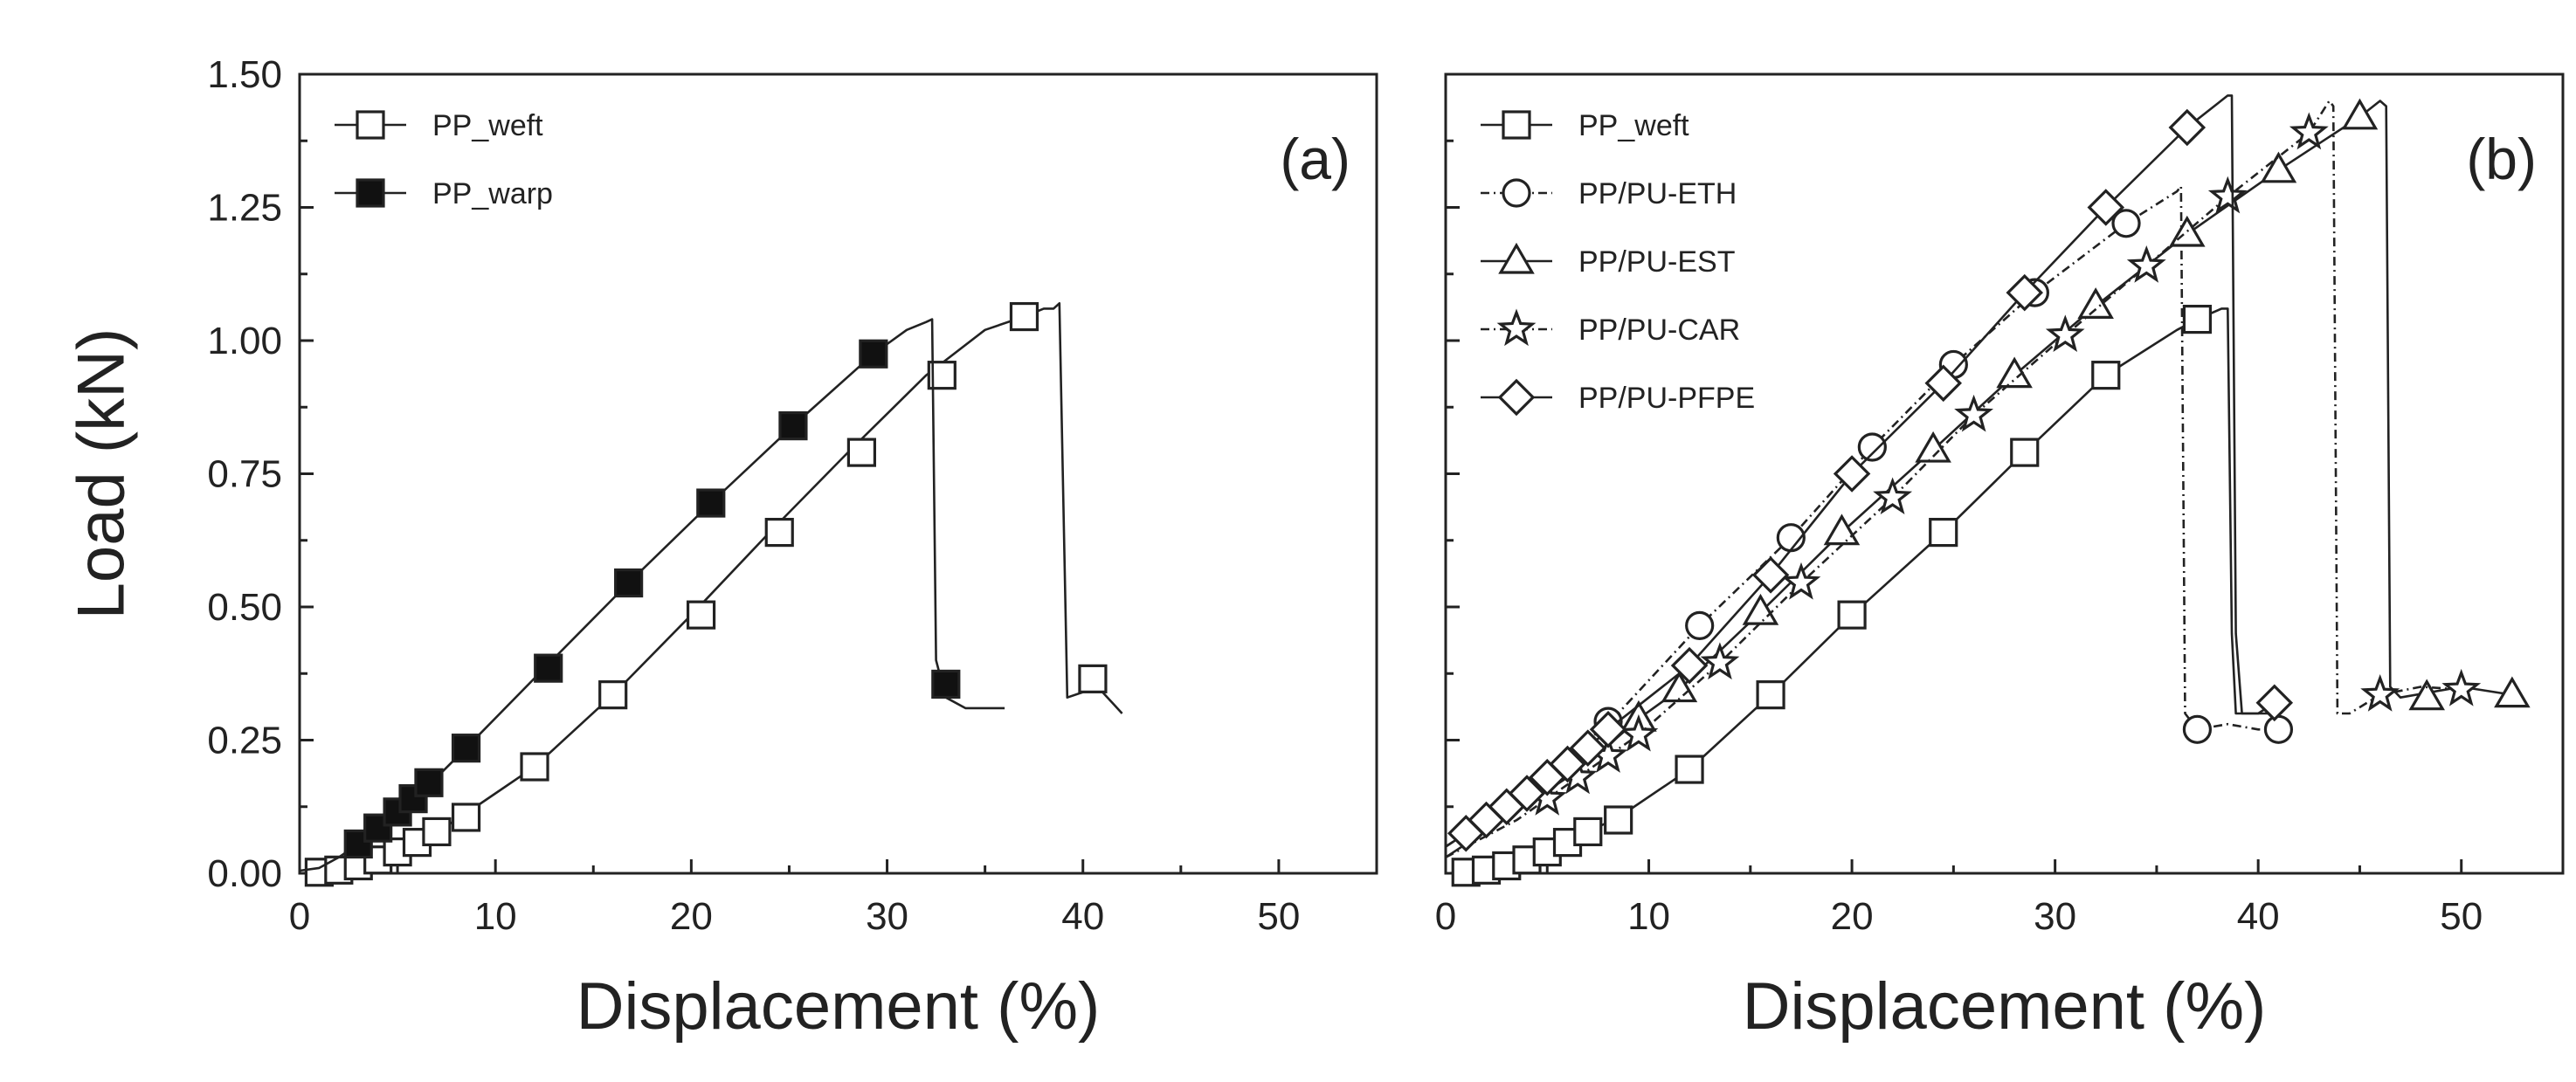 This screenshot has width=2576, height=1082. I want to click on y-tick-label: 1.50, so click(244, 74).